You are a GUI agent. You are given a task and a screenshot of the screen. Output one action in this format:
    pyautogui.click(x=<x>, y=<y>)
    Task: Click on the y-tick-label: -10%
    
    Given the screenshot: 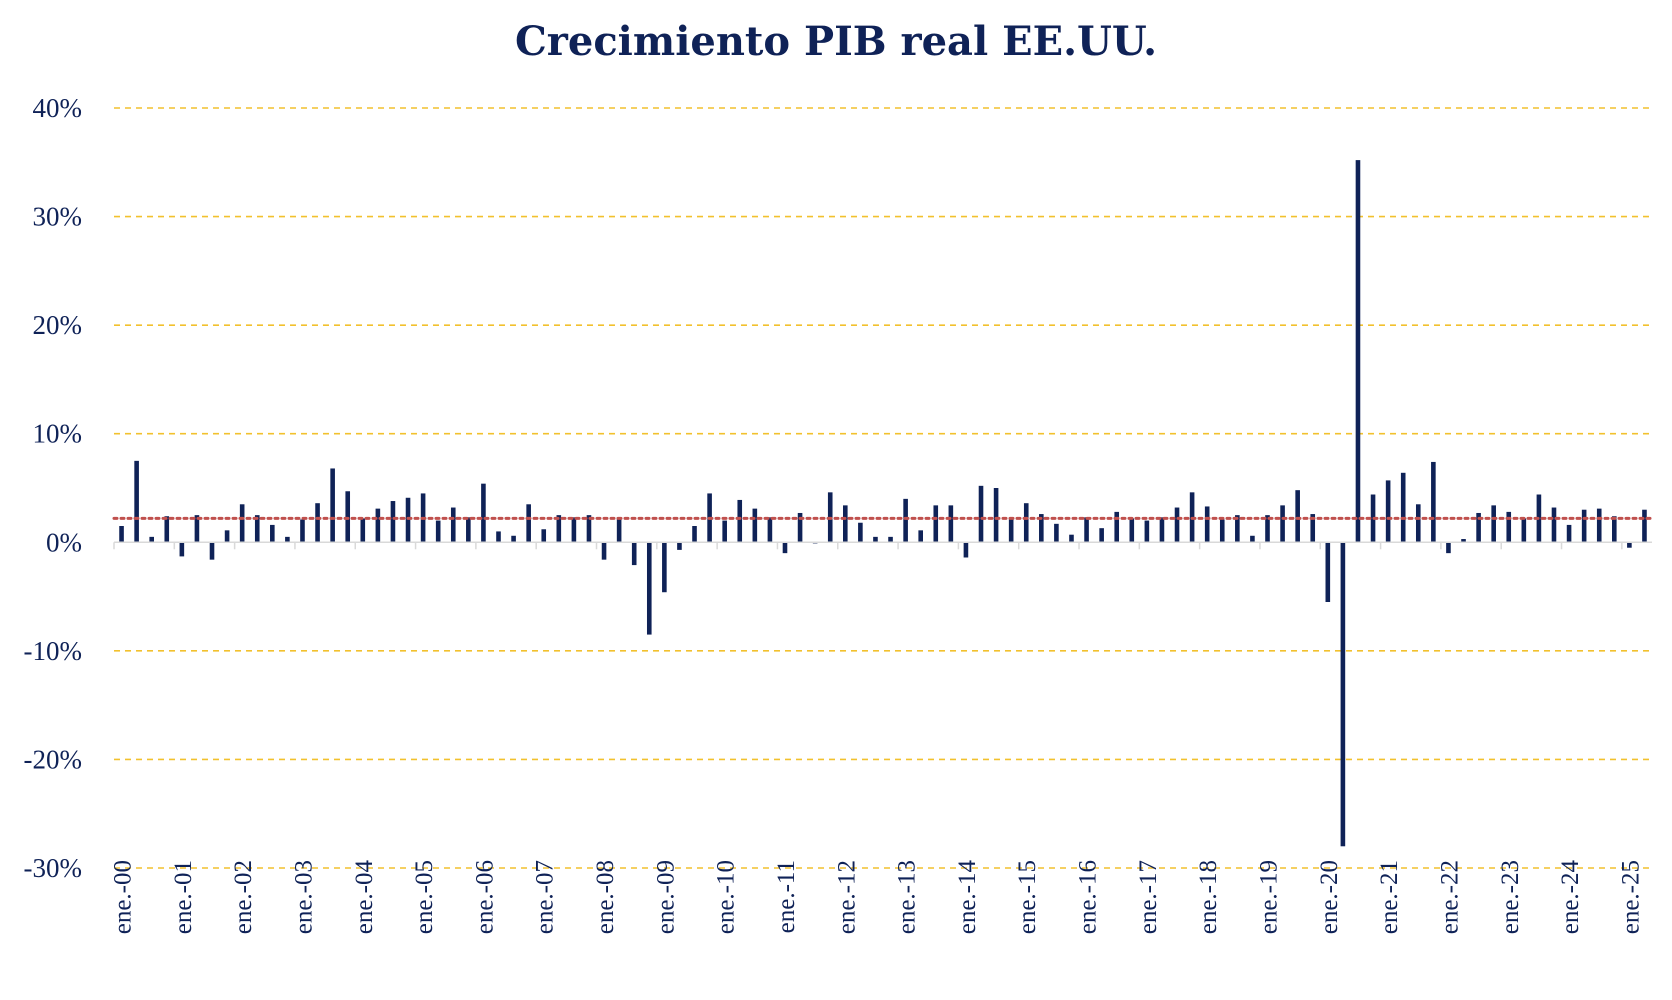 What is the action you would take?
    pyautogui.click(x=53, y=651)
    